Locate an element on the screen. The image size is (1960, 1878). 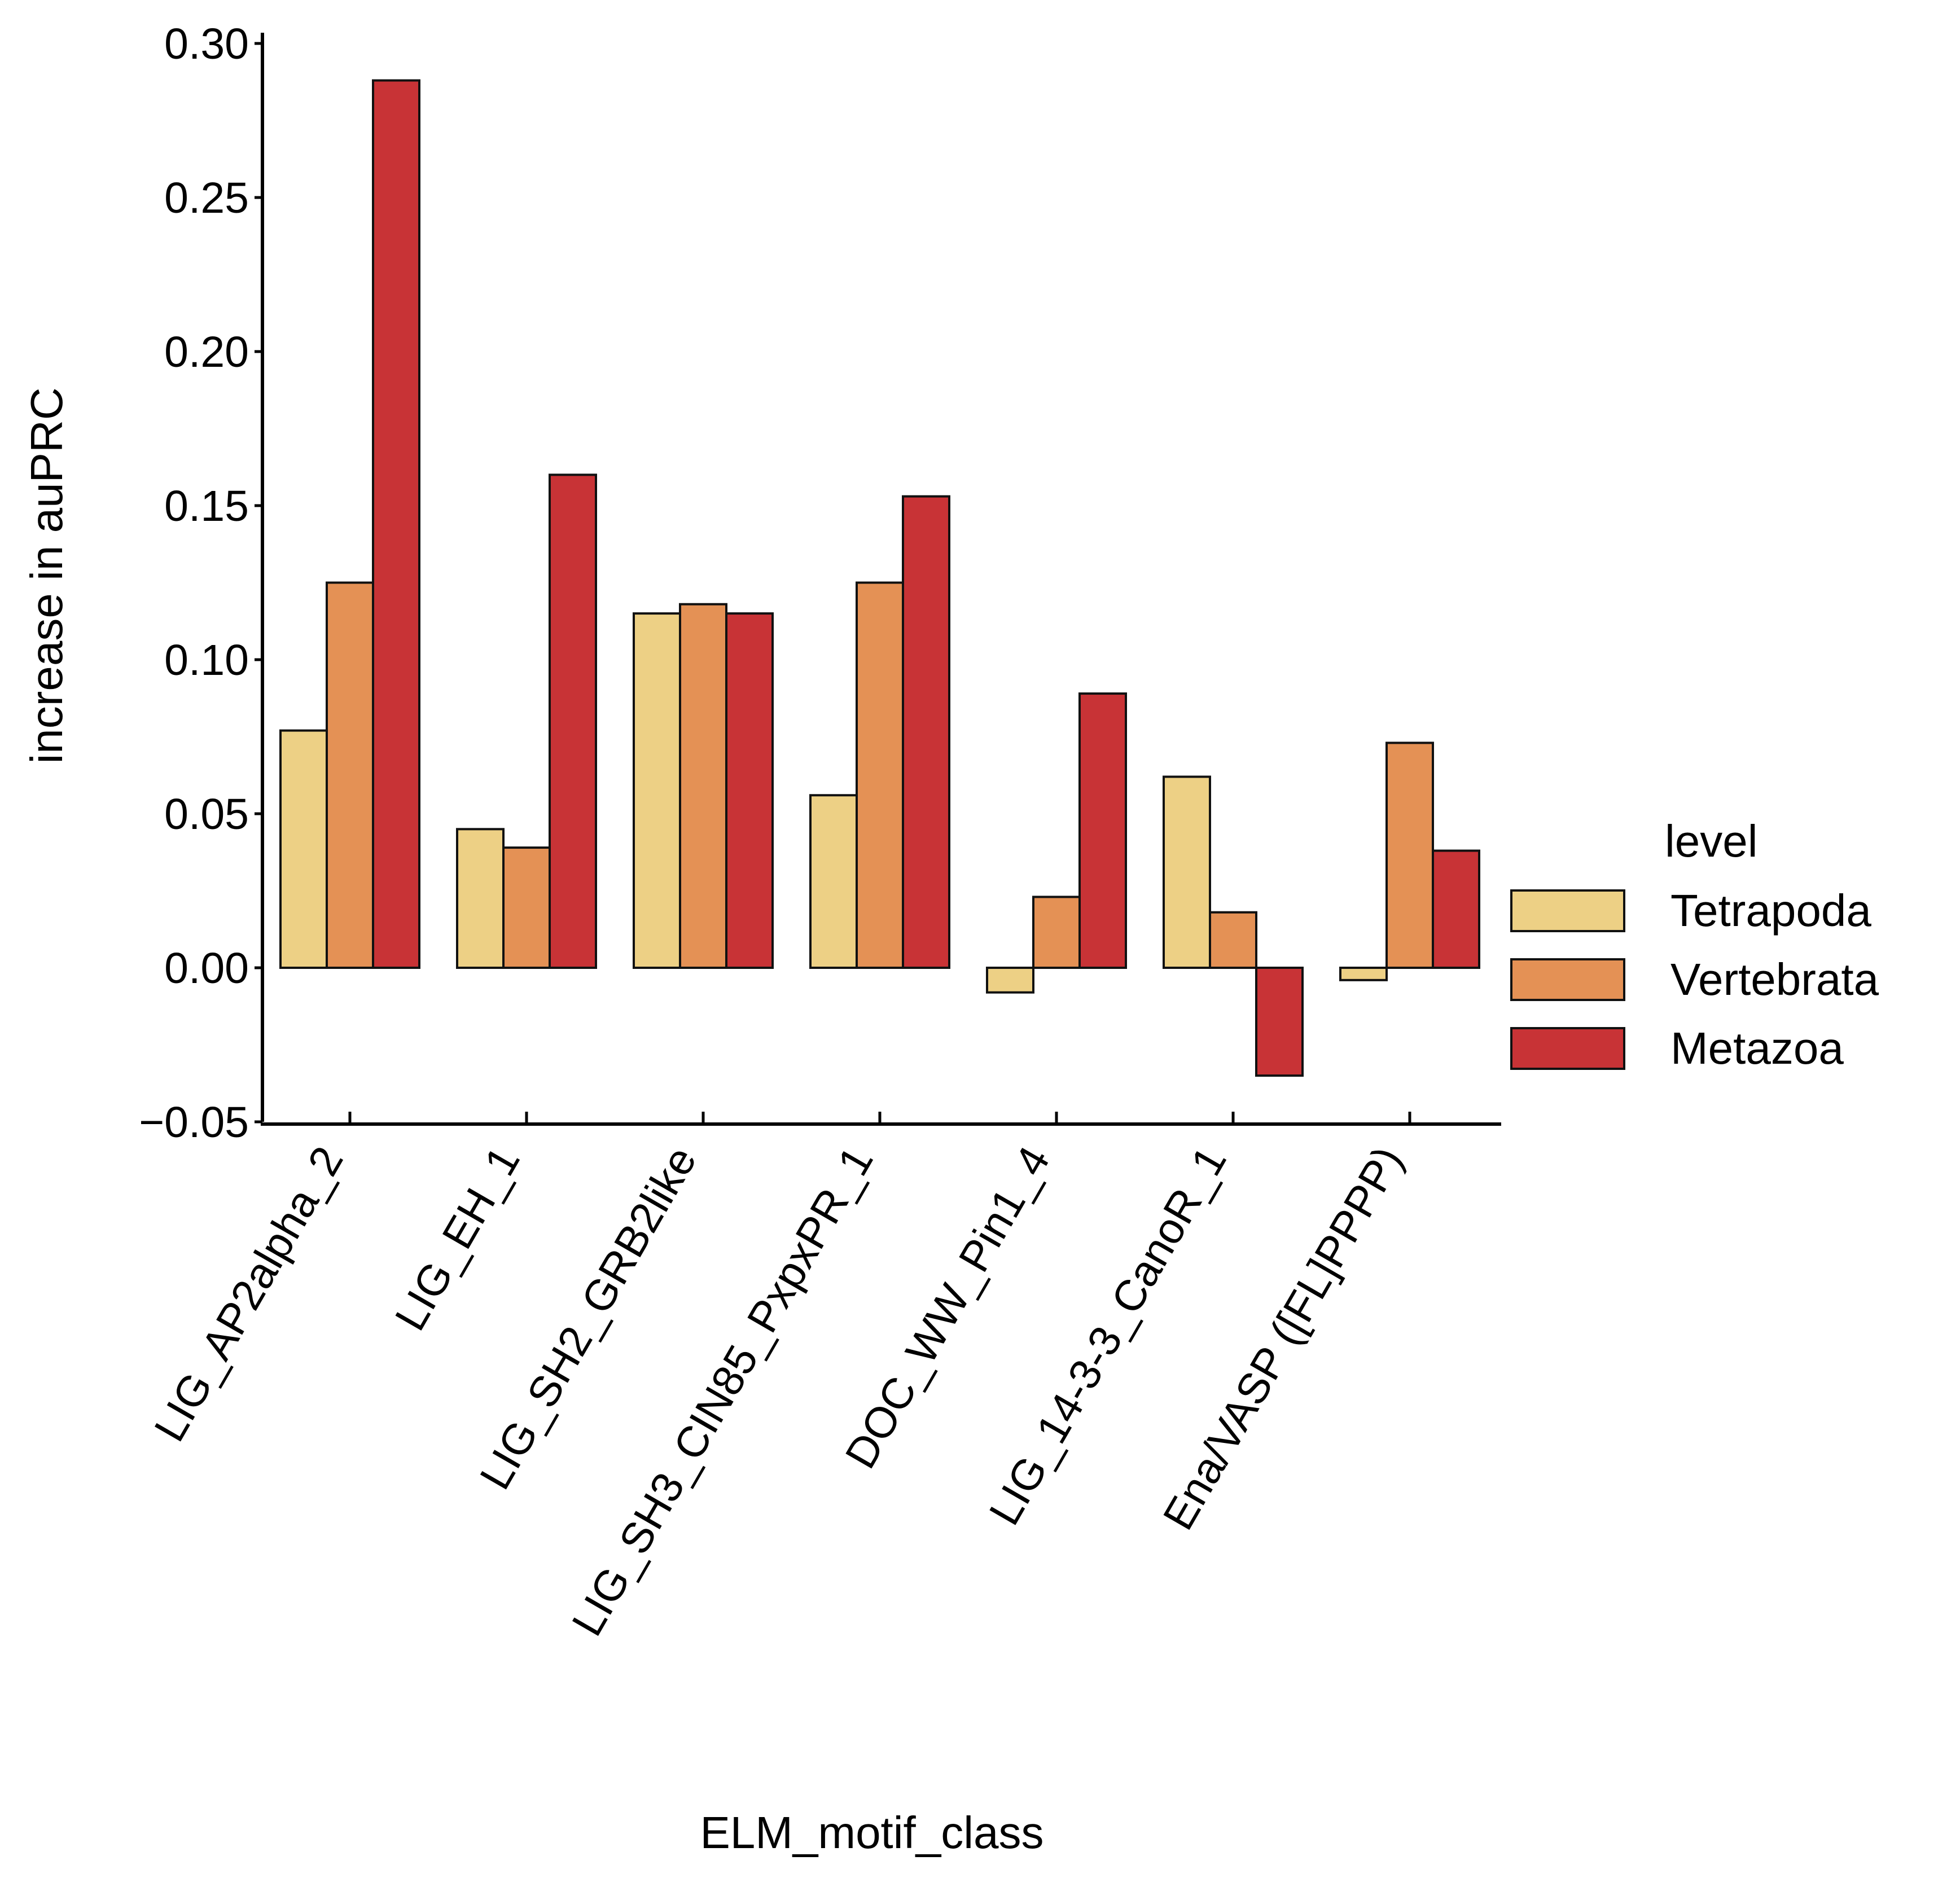
y-tick-label: 0.10 is located at coordinates (206, 660).